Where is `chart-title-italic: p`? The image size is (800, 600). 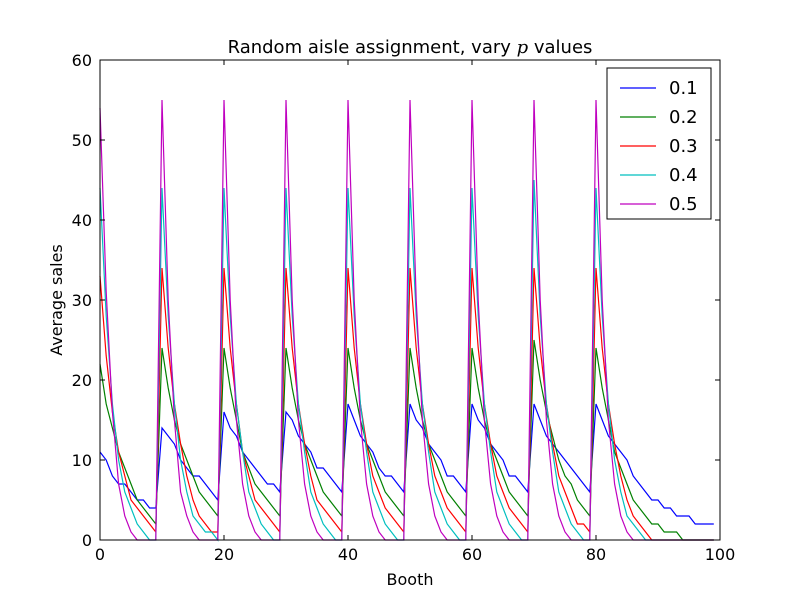 chart-title-italic: p is located at coordinates (523, 47).